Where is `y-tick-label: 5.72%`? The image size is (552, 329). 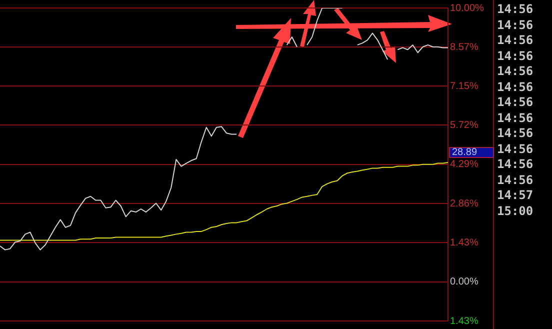
y-tick-label: 5.72% is located at coordinates (464, 125).